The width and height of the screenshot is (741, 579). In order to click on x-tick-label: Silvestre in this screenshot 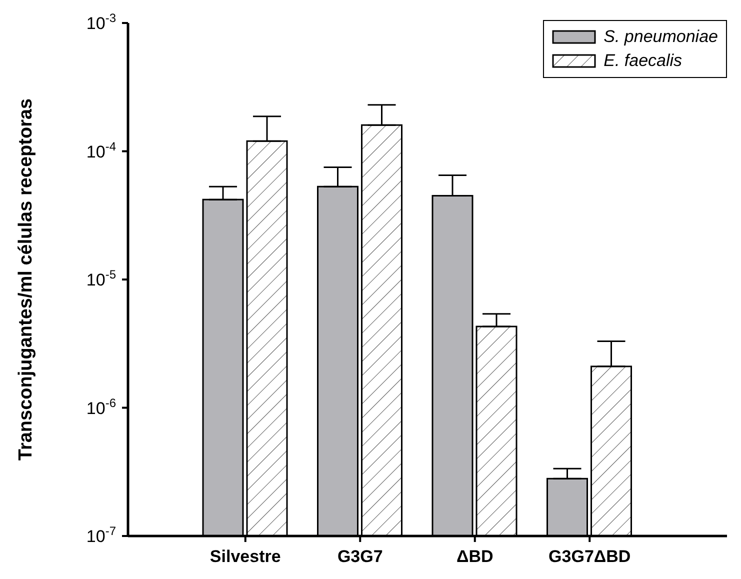, I will do `click(245, 556)`.